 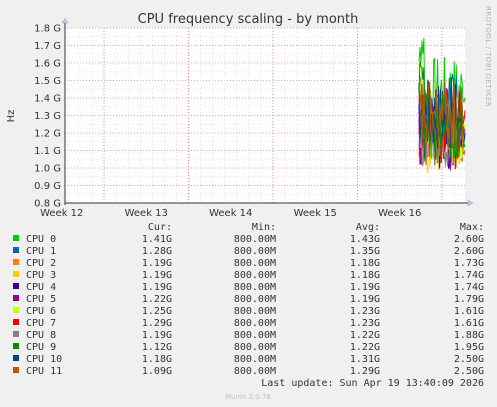 What do you see at coordinates (44, 359) in the screenshot?
I see `legend-name: CPU 10` at bounding box center [44, 359].